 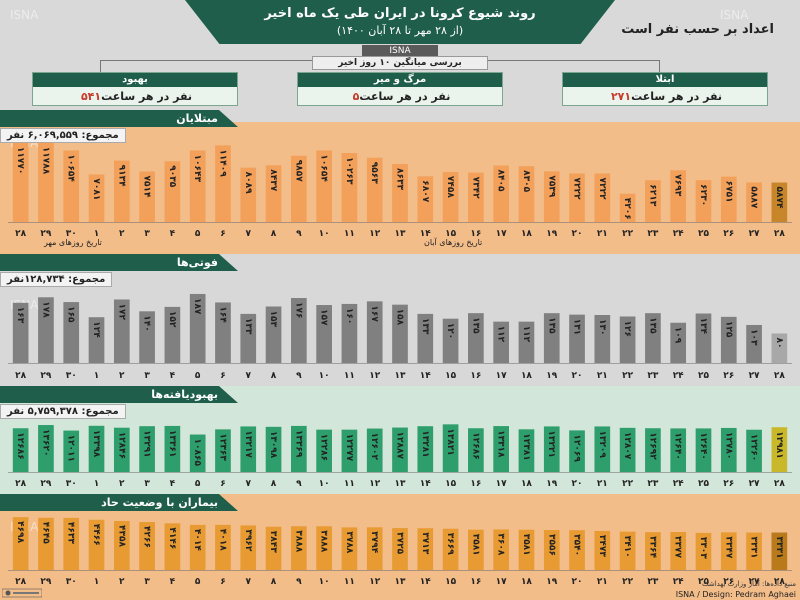 I want to click on bar-label-0-3: ۷۰۸۱, so click(x=96, y=189).